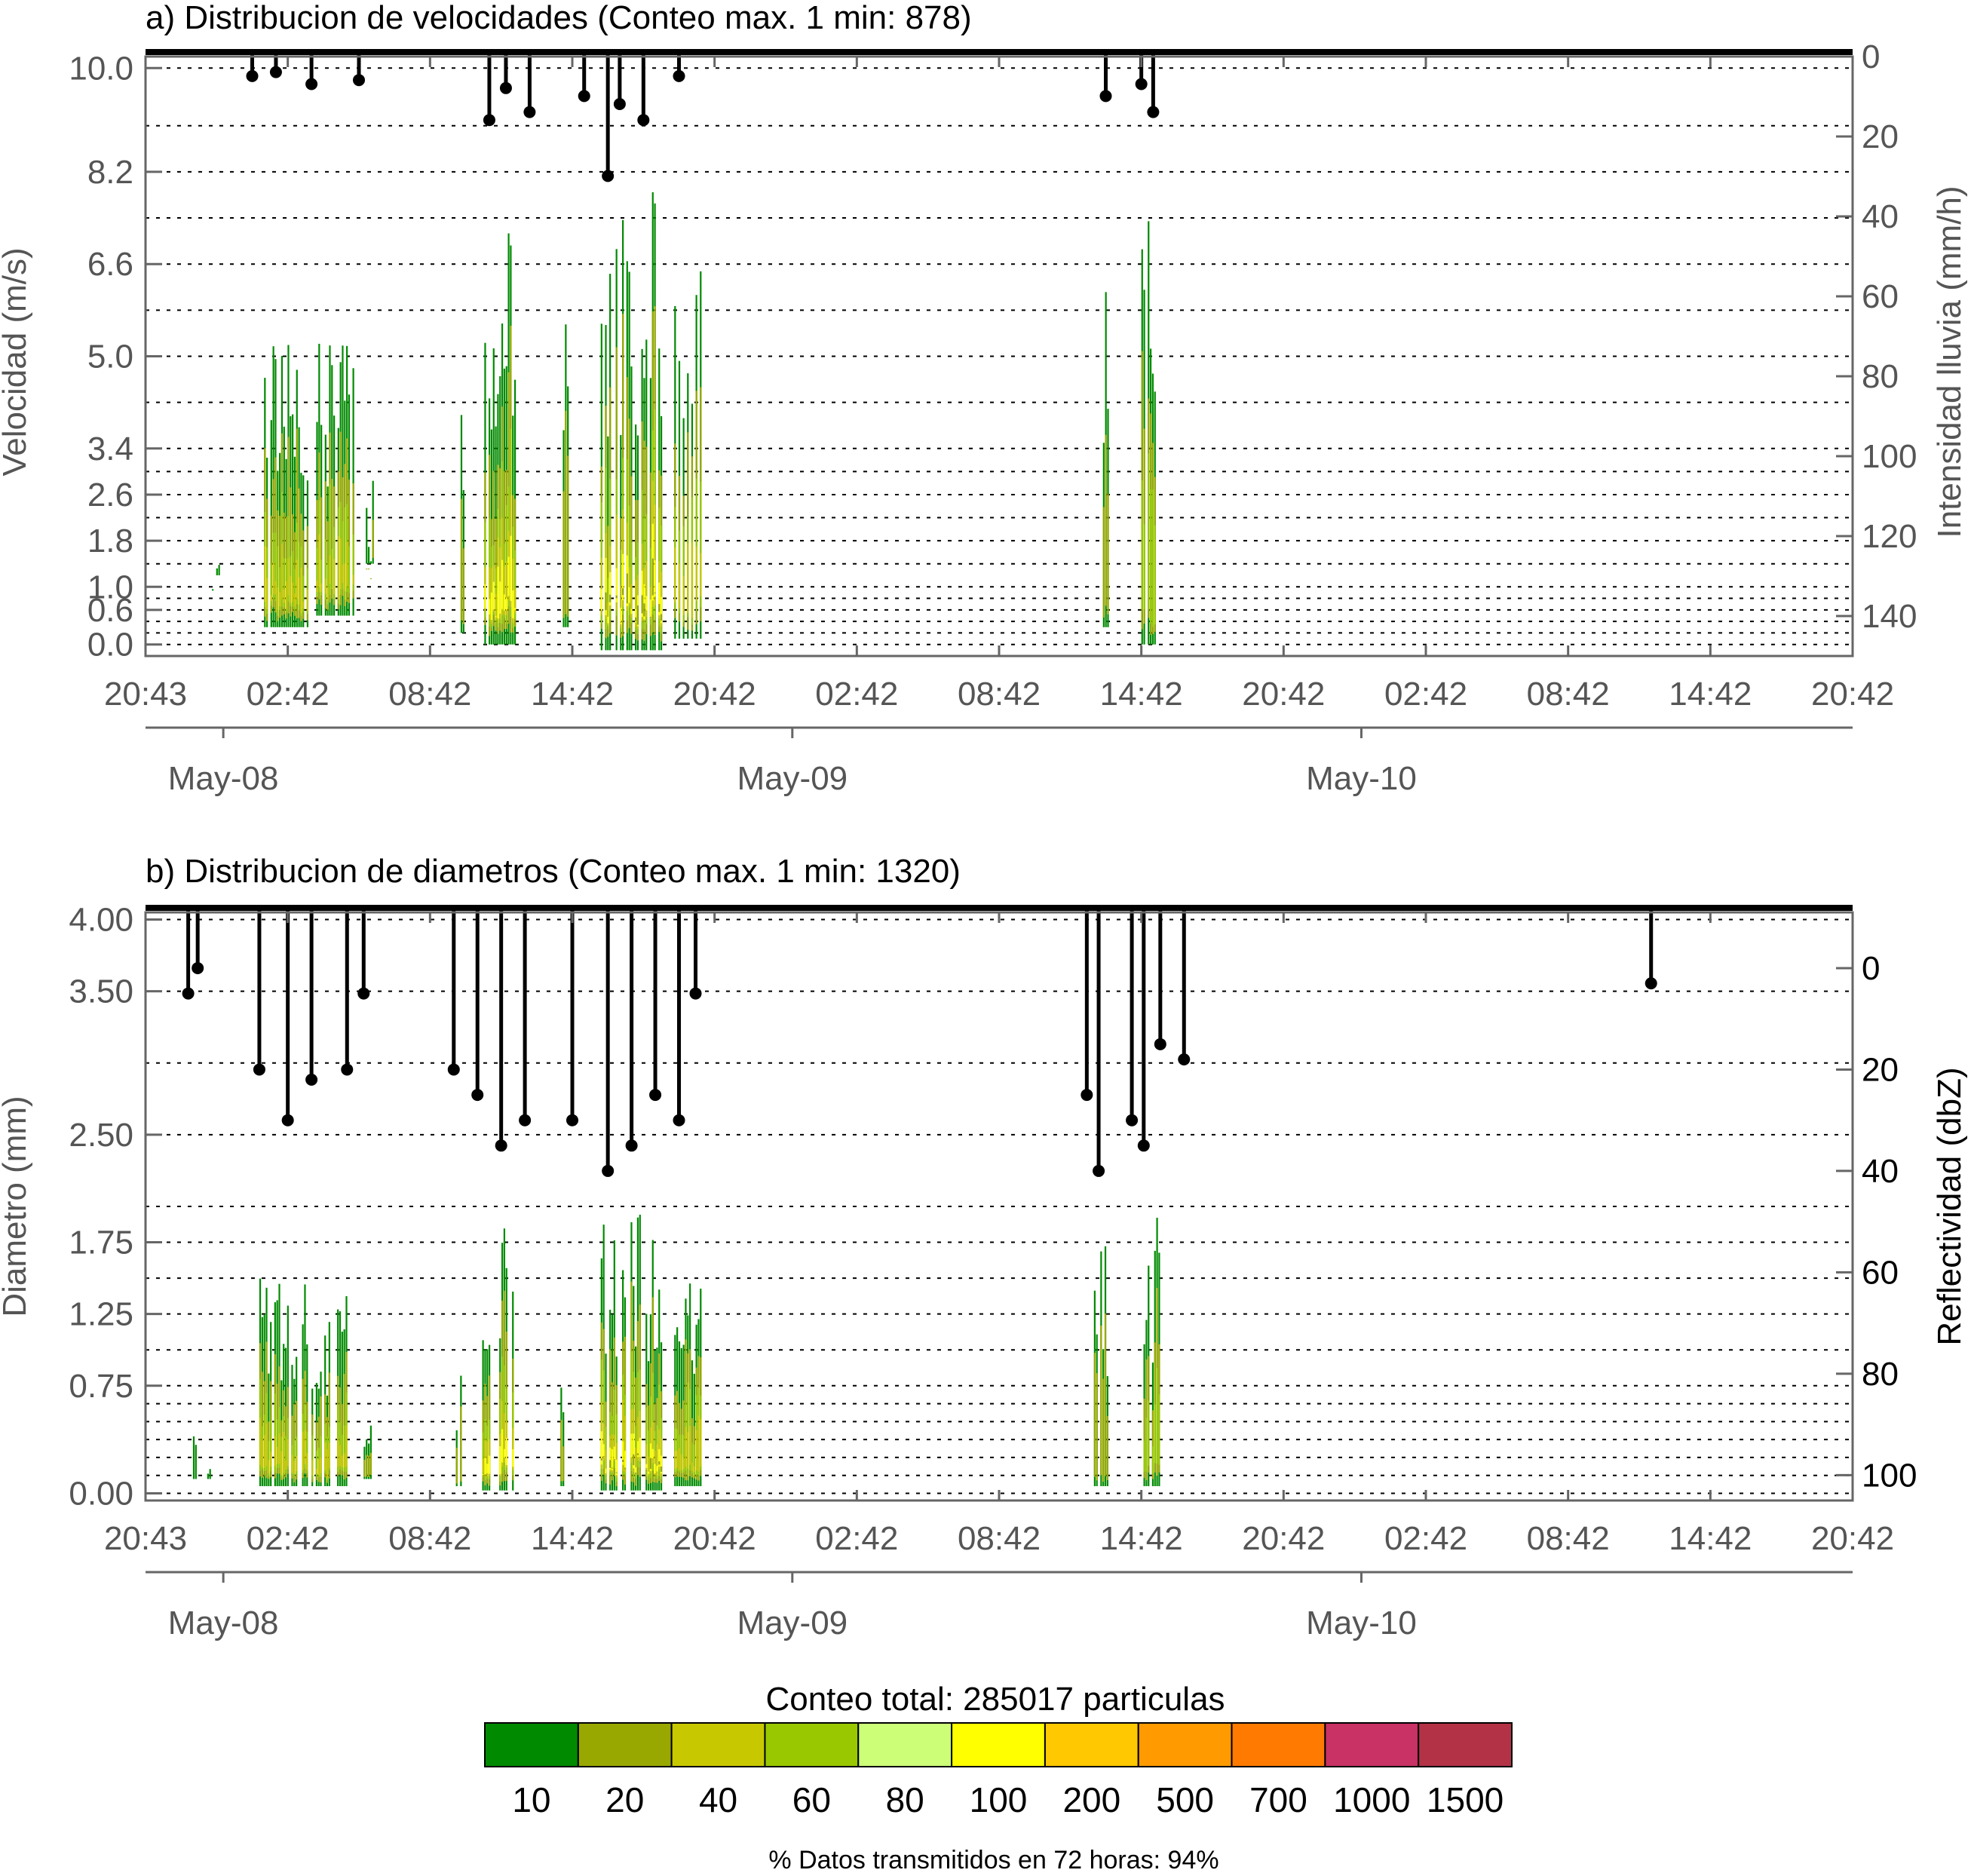 The width and height of the screenshot is (1971, 1876). I want to click on colorbar-swatch, so click(625, 1744).